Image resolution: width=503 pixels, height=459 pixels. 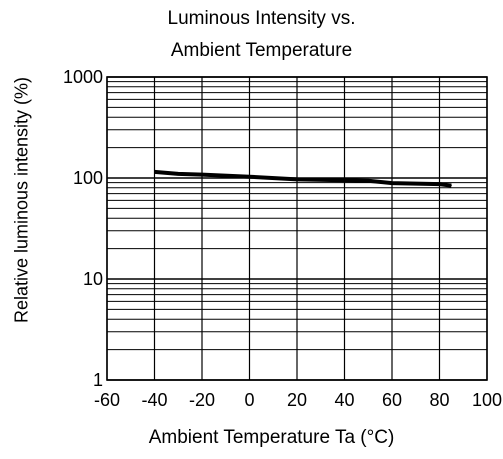 I want to click on chart-title: Luminous Intensity vs., so click(x=261, y=18).